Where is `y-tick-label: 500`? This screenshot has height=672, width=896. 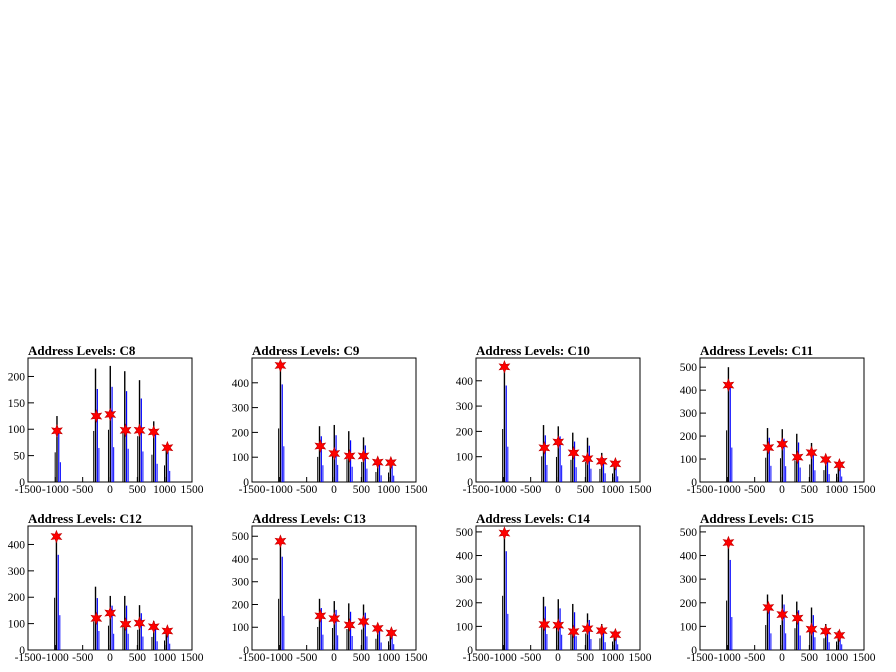
y-tick-label: 500 is located at coordinates (465, 533).